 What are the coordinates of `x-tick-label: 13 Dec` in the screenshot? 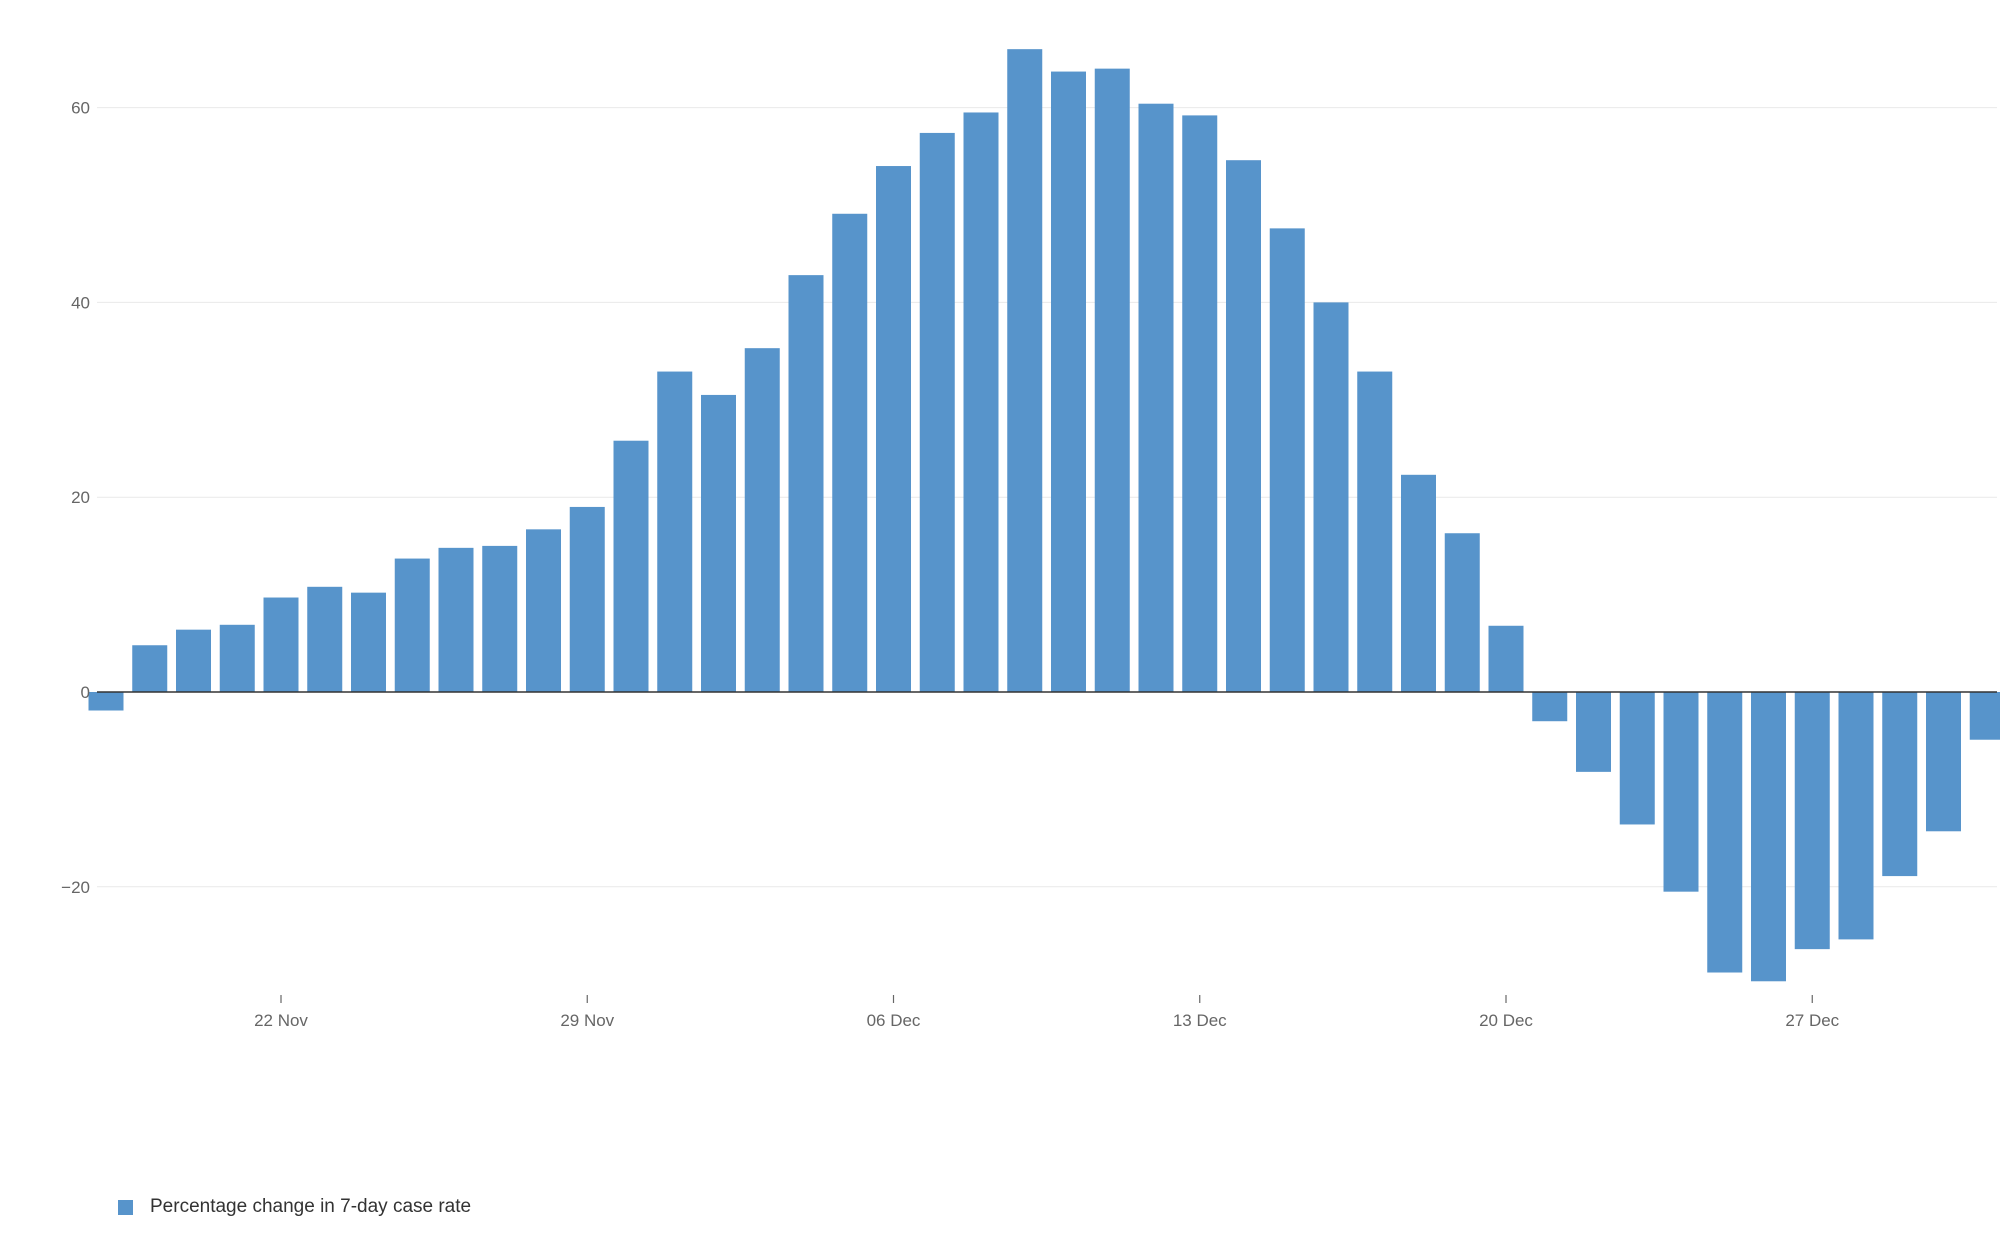 It's located at (1200, 1020).